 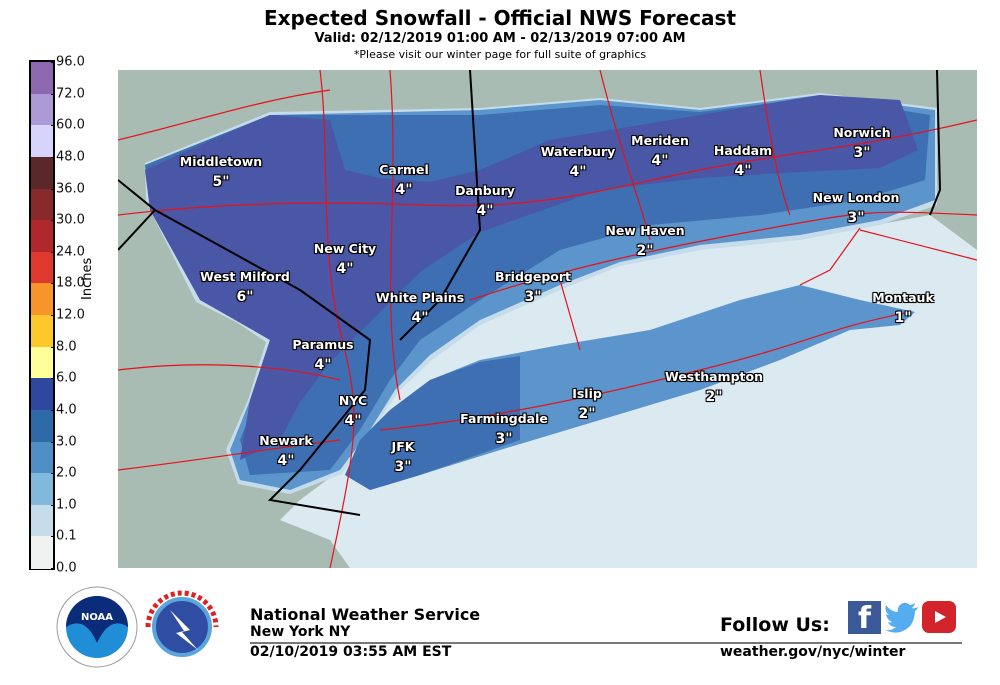 What do you see at coordinates (353, 400) in the screenshot?
I see `city-name: NYC` at bounding box center [353, 400].